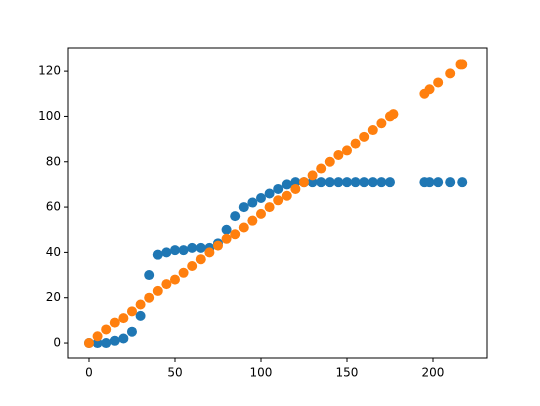 The height and width of the screenshot is (406, 540). I want to click on x-tick-label: 50, so click(174, 373).